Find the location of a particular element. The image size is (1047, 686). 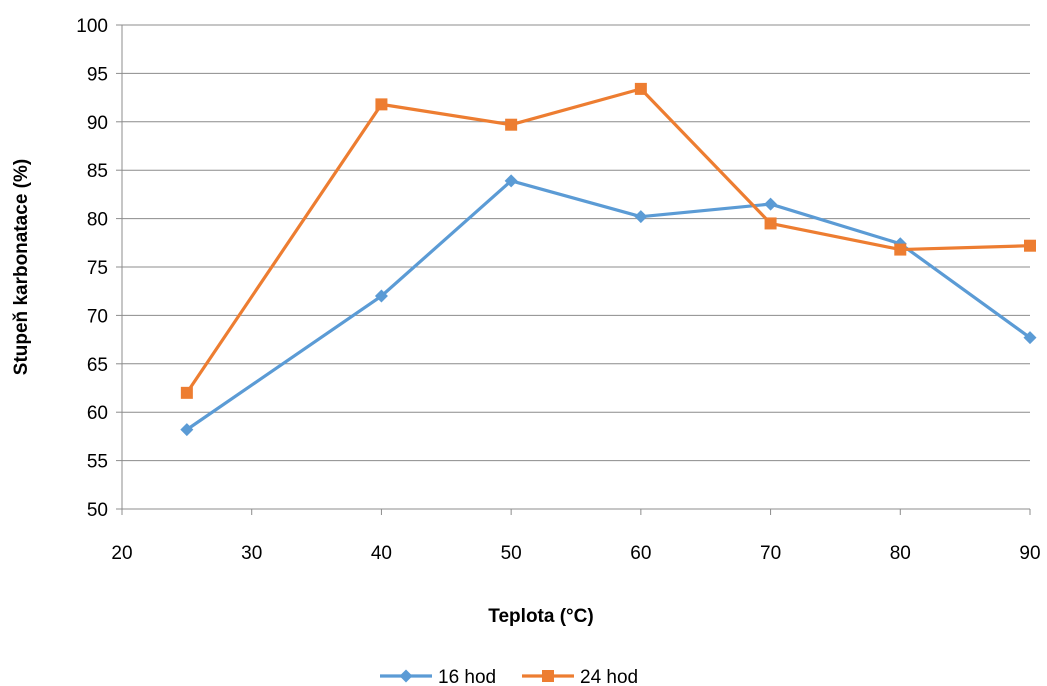

legend-item: 16 hod is located at coordinates (438, 676).